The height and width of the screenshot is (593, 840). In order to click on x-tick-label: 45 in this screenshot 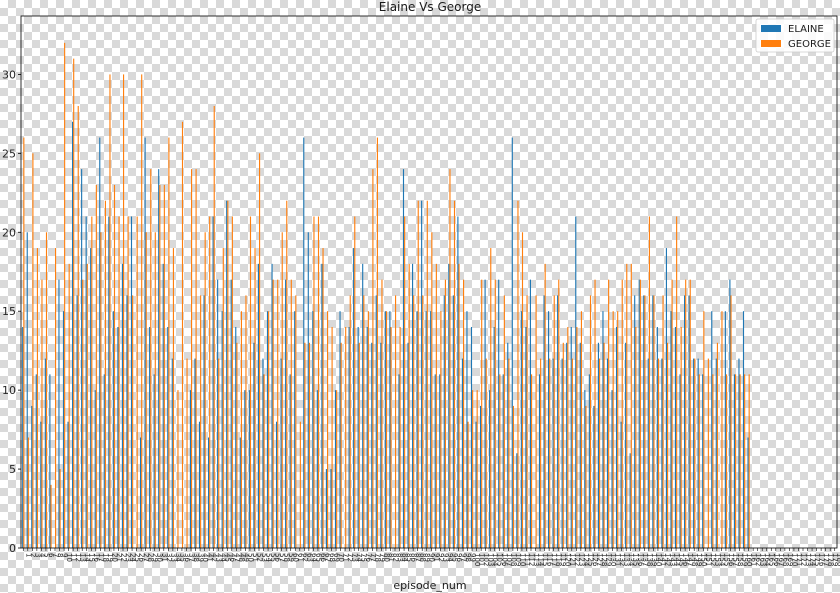, I will do `click(228, 557)`.